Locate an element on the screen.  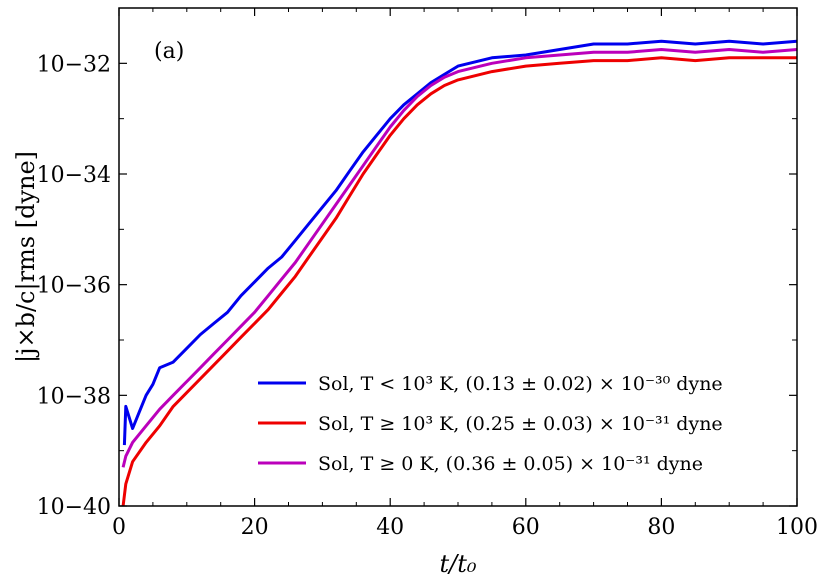
y-tick-label: 10−34 is located at coordinates (74, 175).